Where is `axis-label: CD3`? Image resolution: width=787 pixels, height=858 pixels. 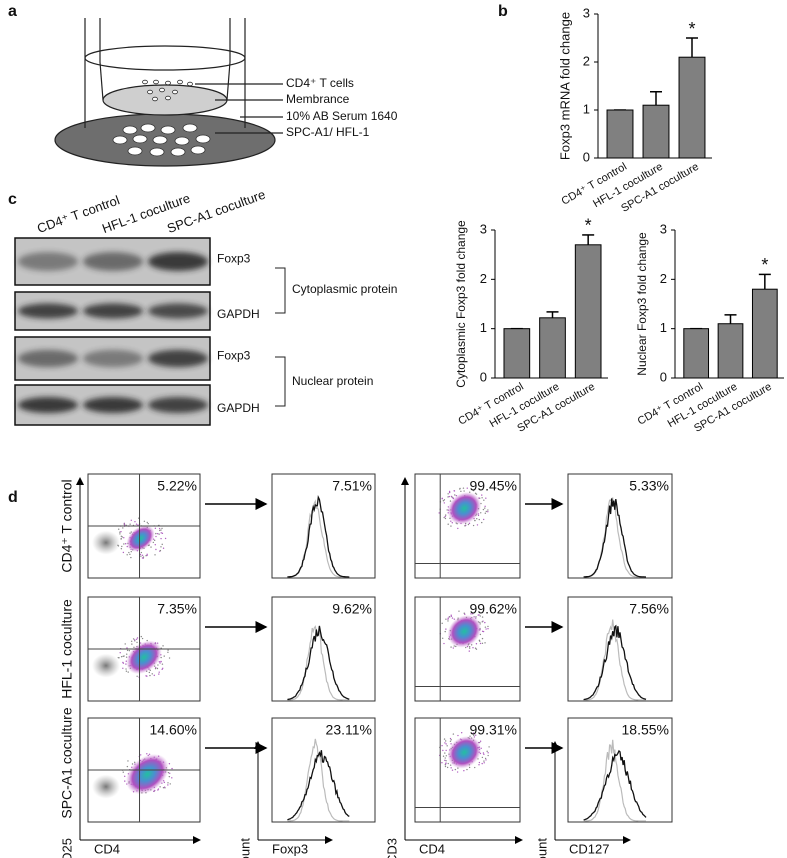 axis-label: CD3 is located at coordinates (391, 848).